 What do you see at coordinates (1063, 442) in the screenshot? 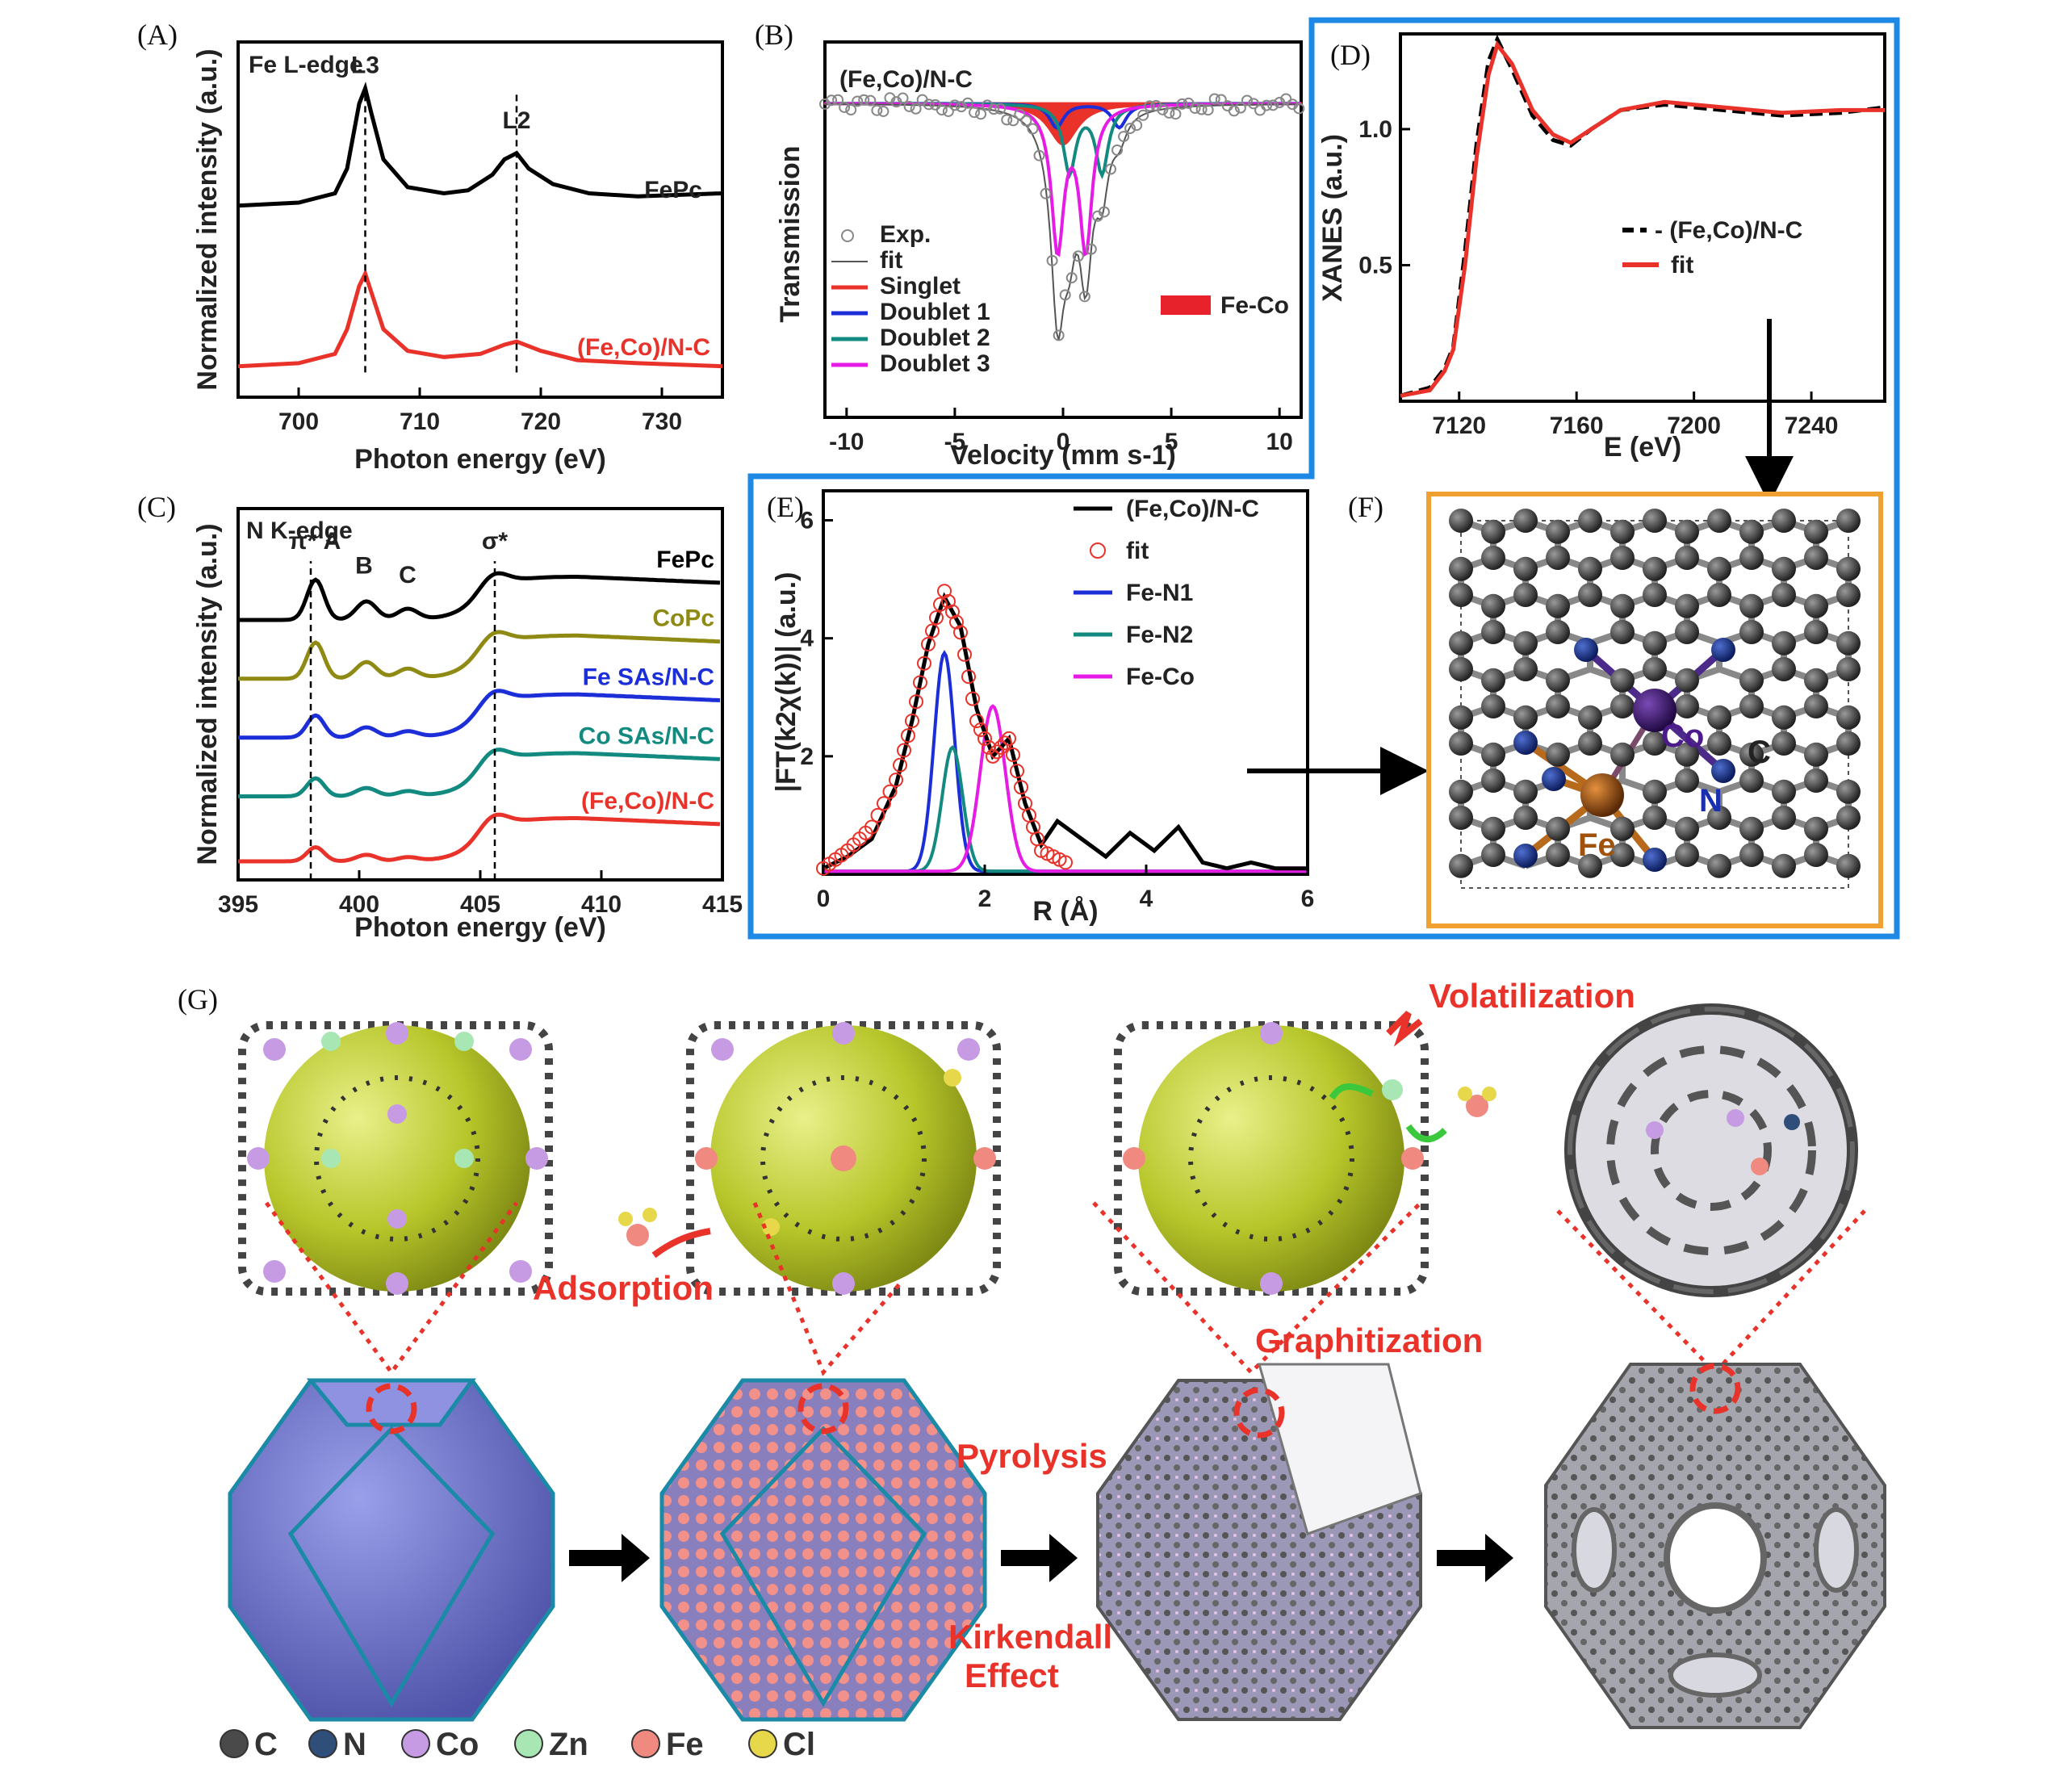
I see `x-tick-label: 0` at bounding box center [1063, 442].